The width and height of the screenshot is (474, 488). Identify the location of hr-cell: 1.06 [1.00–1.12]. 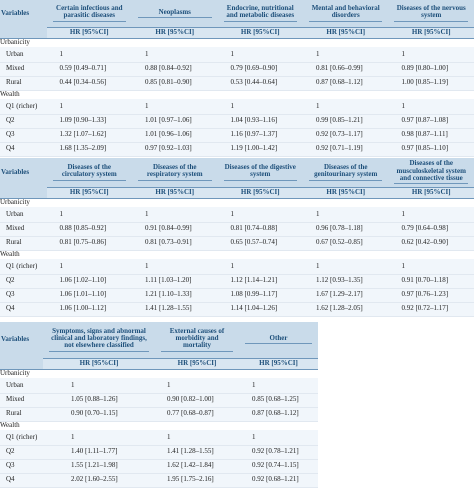
(89, 309).